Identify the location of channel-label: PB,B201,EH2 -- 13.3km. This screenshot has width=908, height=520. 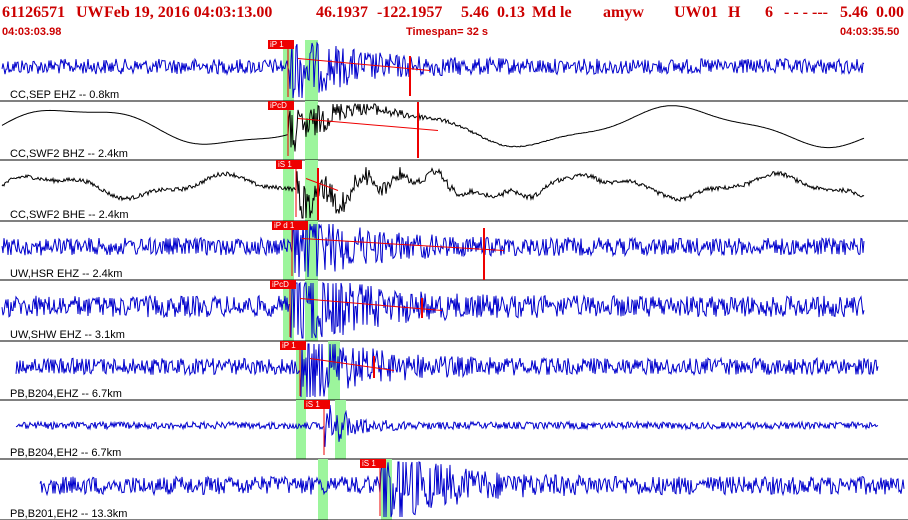
(68, 514).